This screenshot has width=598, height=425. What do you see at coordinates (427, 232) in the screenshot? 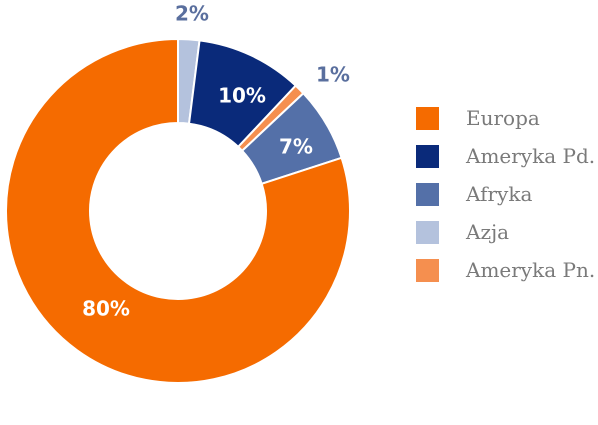
I see `legend-swatch-azja` at bounding box center [427, 232].